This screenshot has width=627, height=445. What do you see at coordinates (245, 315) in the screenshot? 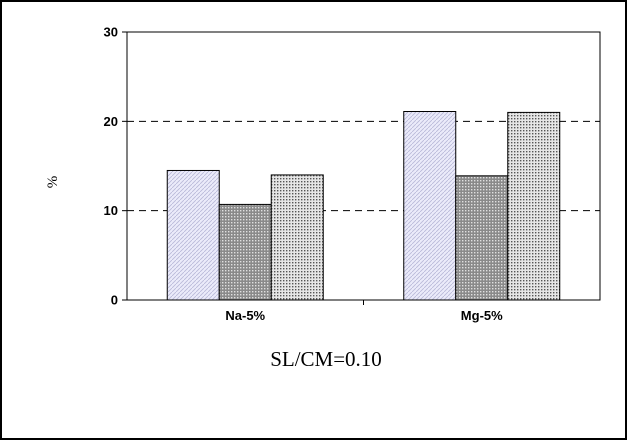
I see `x-category-label: Na-5%` at bounding box center [245, 315].